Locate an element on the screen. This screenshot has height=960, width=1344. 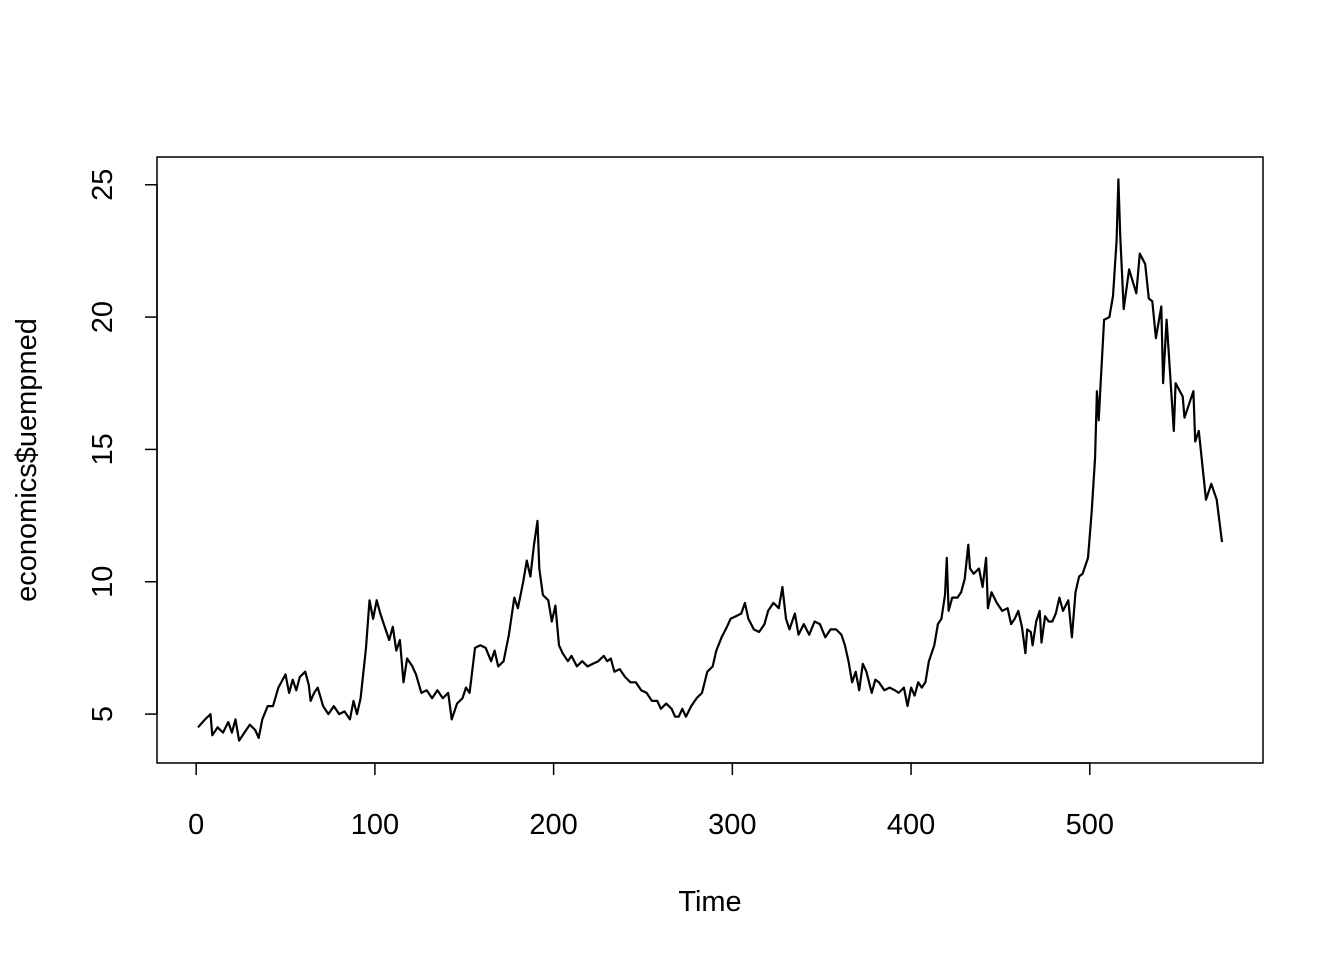
y-tick-label: 20 is located at coordinates (103, 317).